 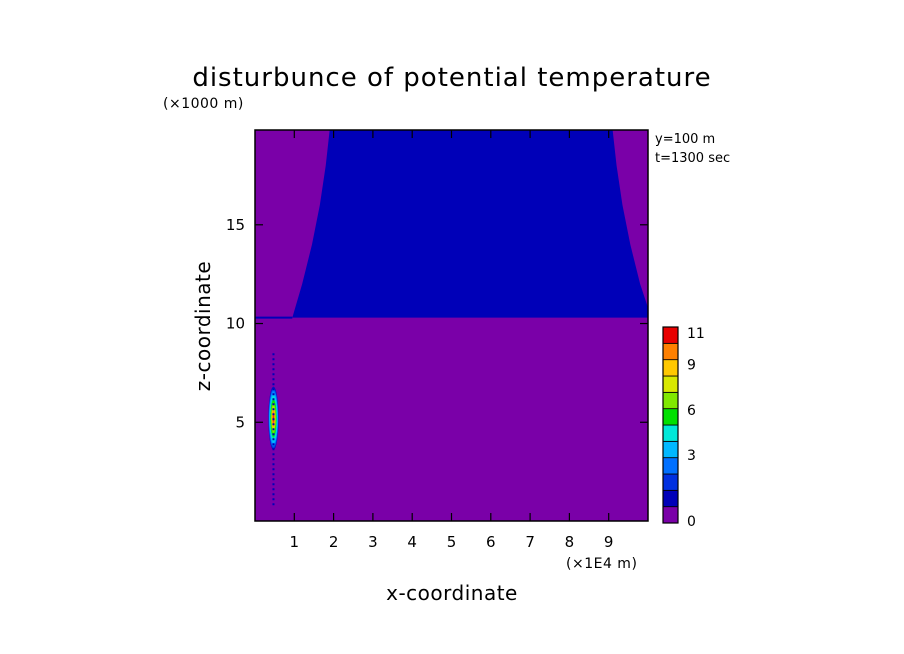 I want to click on colorbar-tick-label: 9, so click(x=691, y=366).